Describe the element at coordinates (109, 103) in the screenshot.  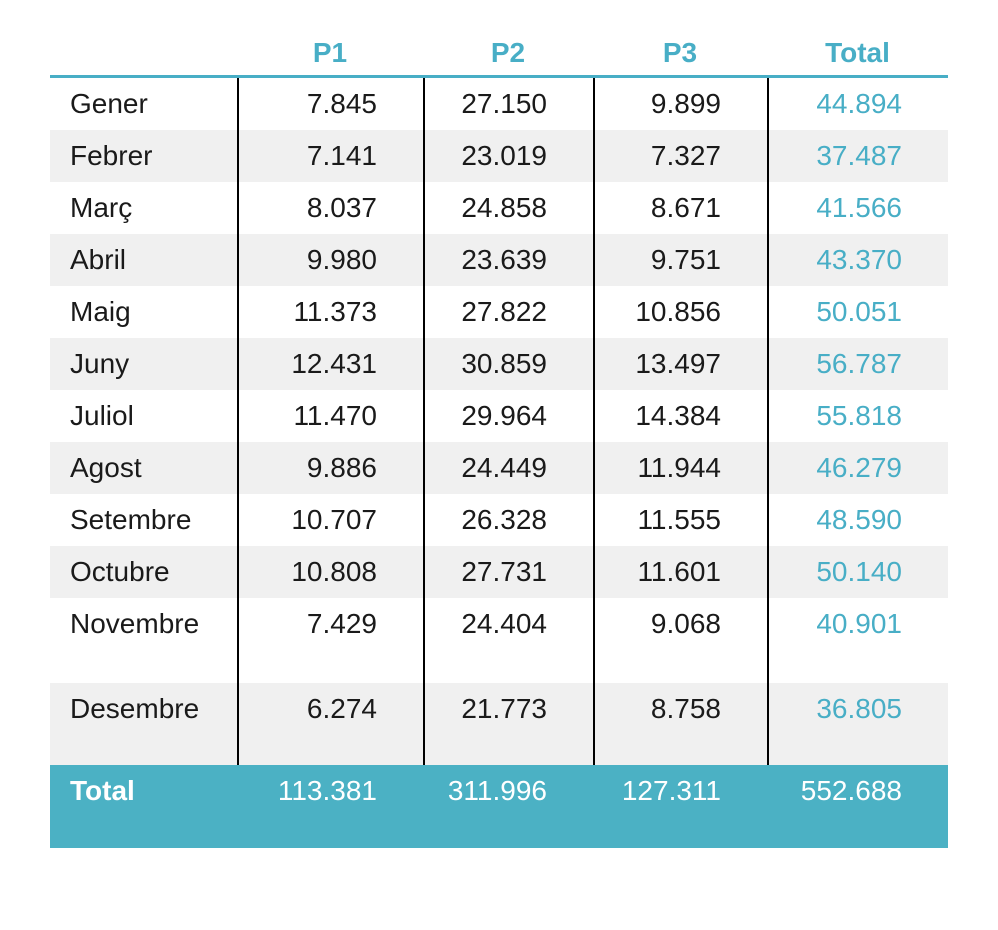
I see `month-cell: Gener` at that location.